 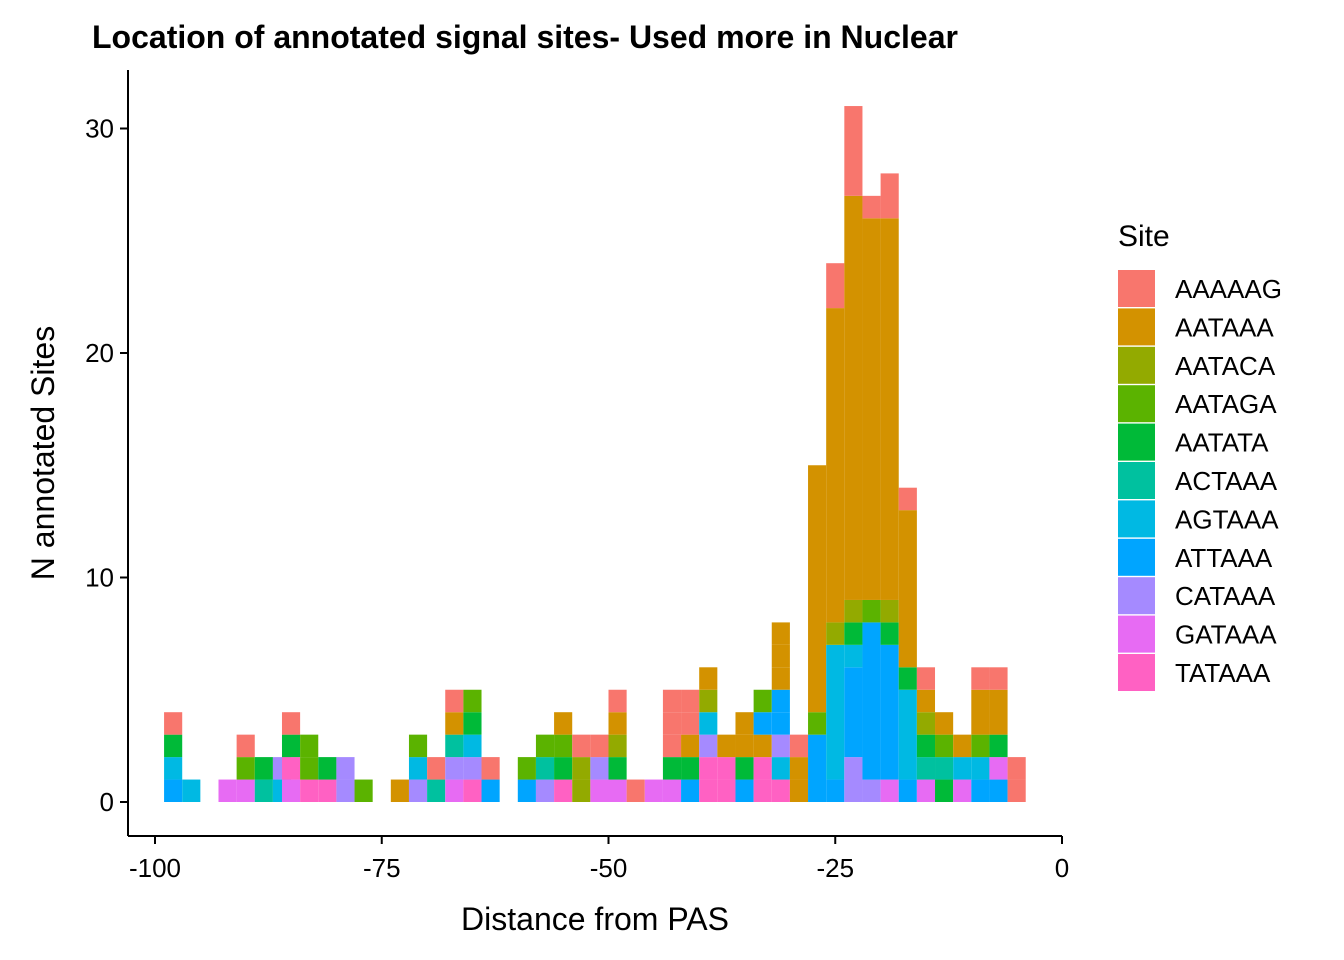 What do you see at coordinates (1228, 289) in the screenshot?
I see `legend-label: AAAAAG` at bounding box center [1228, 289].